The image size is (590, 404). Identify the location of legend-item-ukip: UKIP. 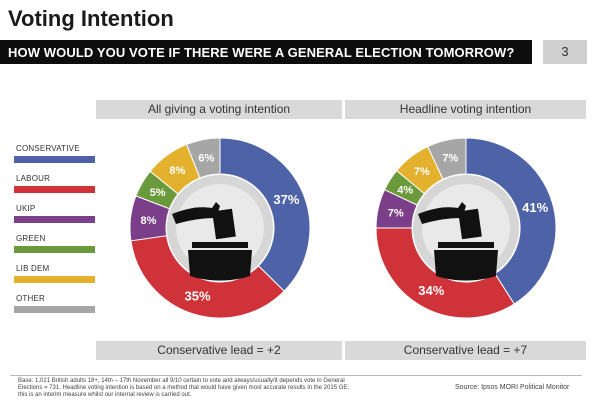
(55, 219).